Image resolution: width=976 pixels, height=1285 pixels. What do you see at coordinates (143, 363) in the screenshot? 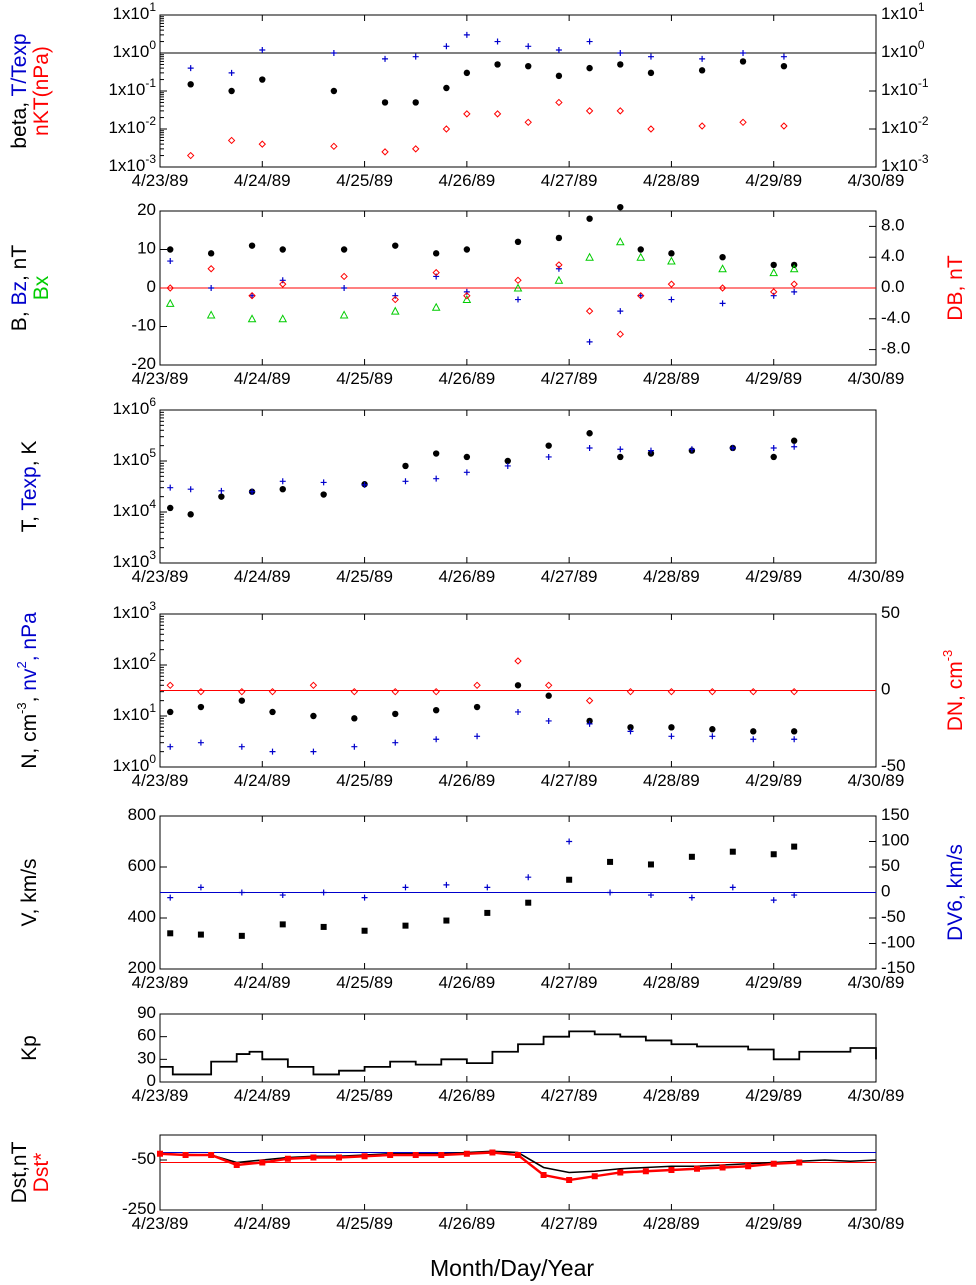
I see `y-tick-label: -20` at bounding box center [143, 363].